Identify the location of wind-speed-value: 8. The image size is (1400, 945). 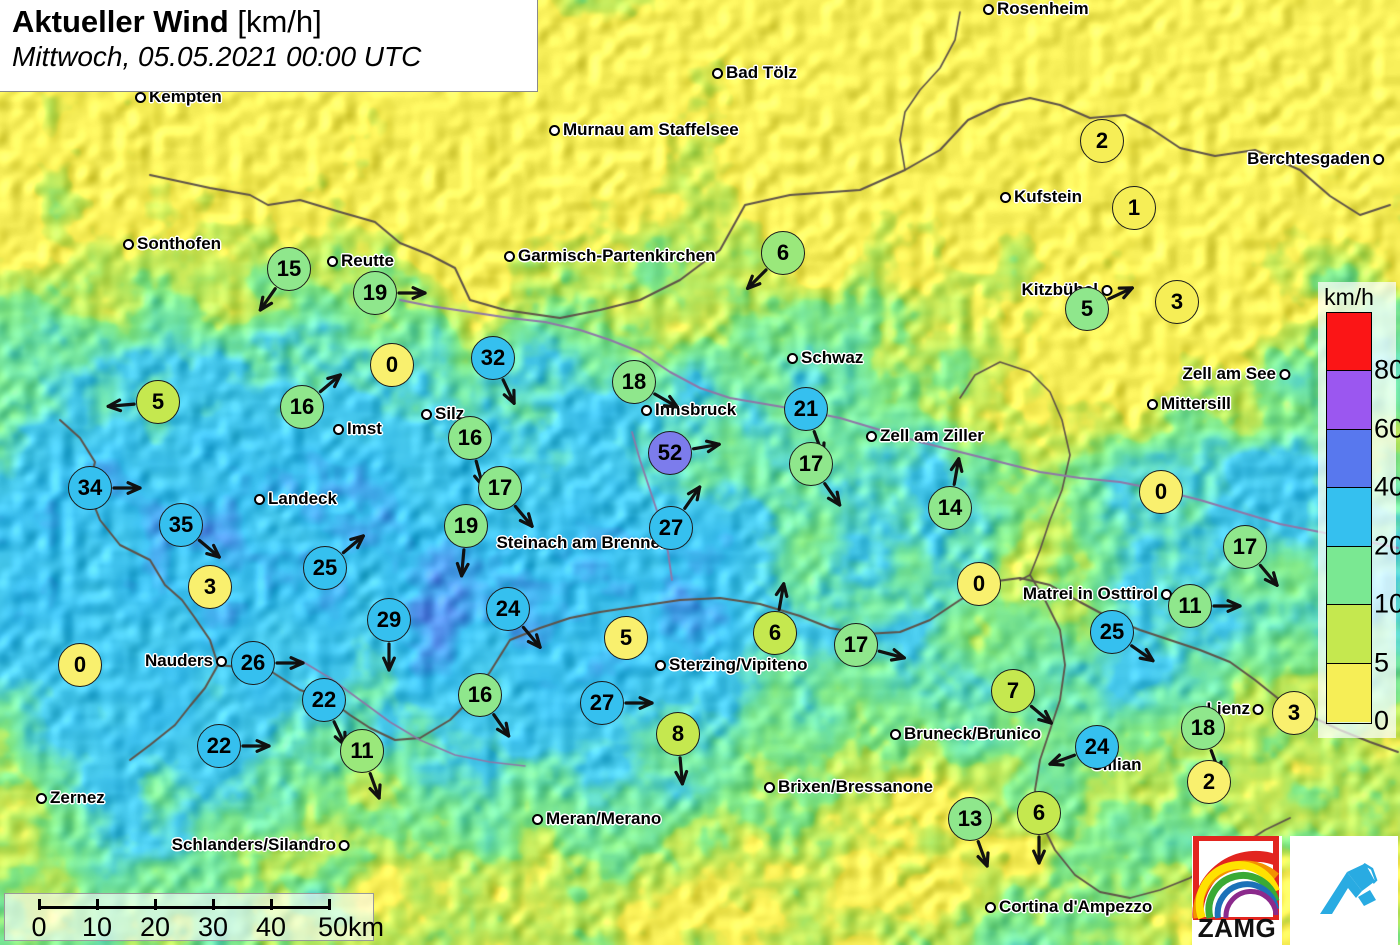
(678, 734).